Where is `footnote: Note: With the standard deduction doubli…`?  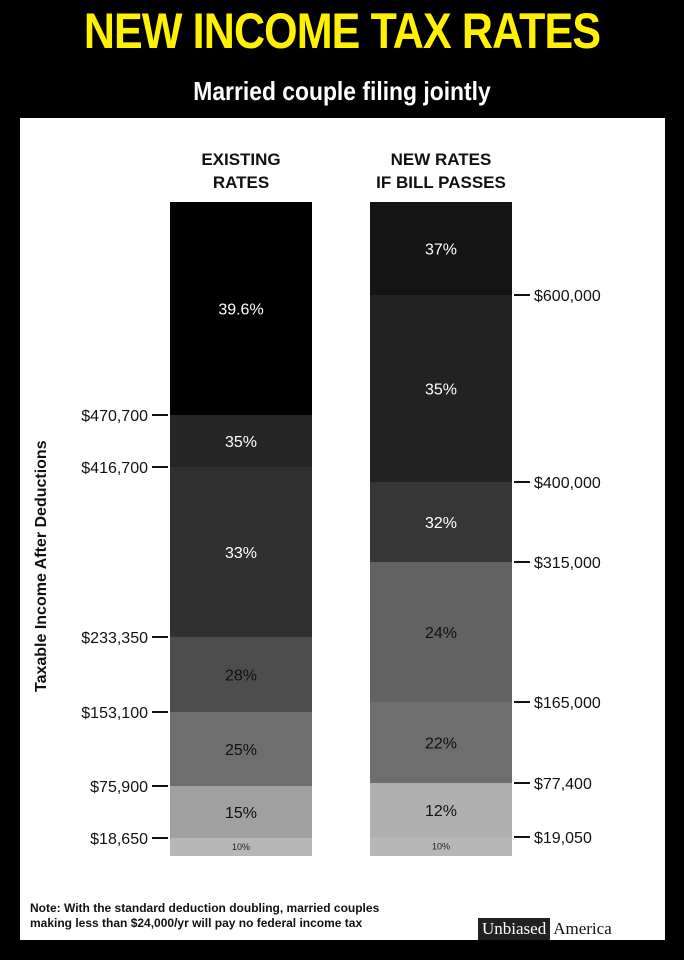 footnote: Note: With the standard deduction doubli… is located at coordinates (250, 916).